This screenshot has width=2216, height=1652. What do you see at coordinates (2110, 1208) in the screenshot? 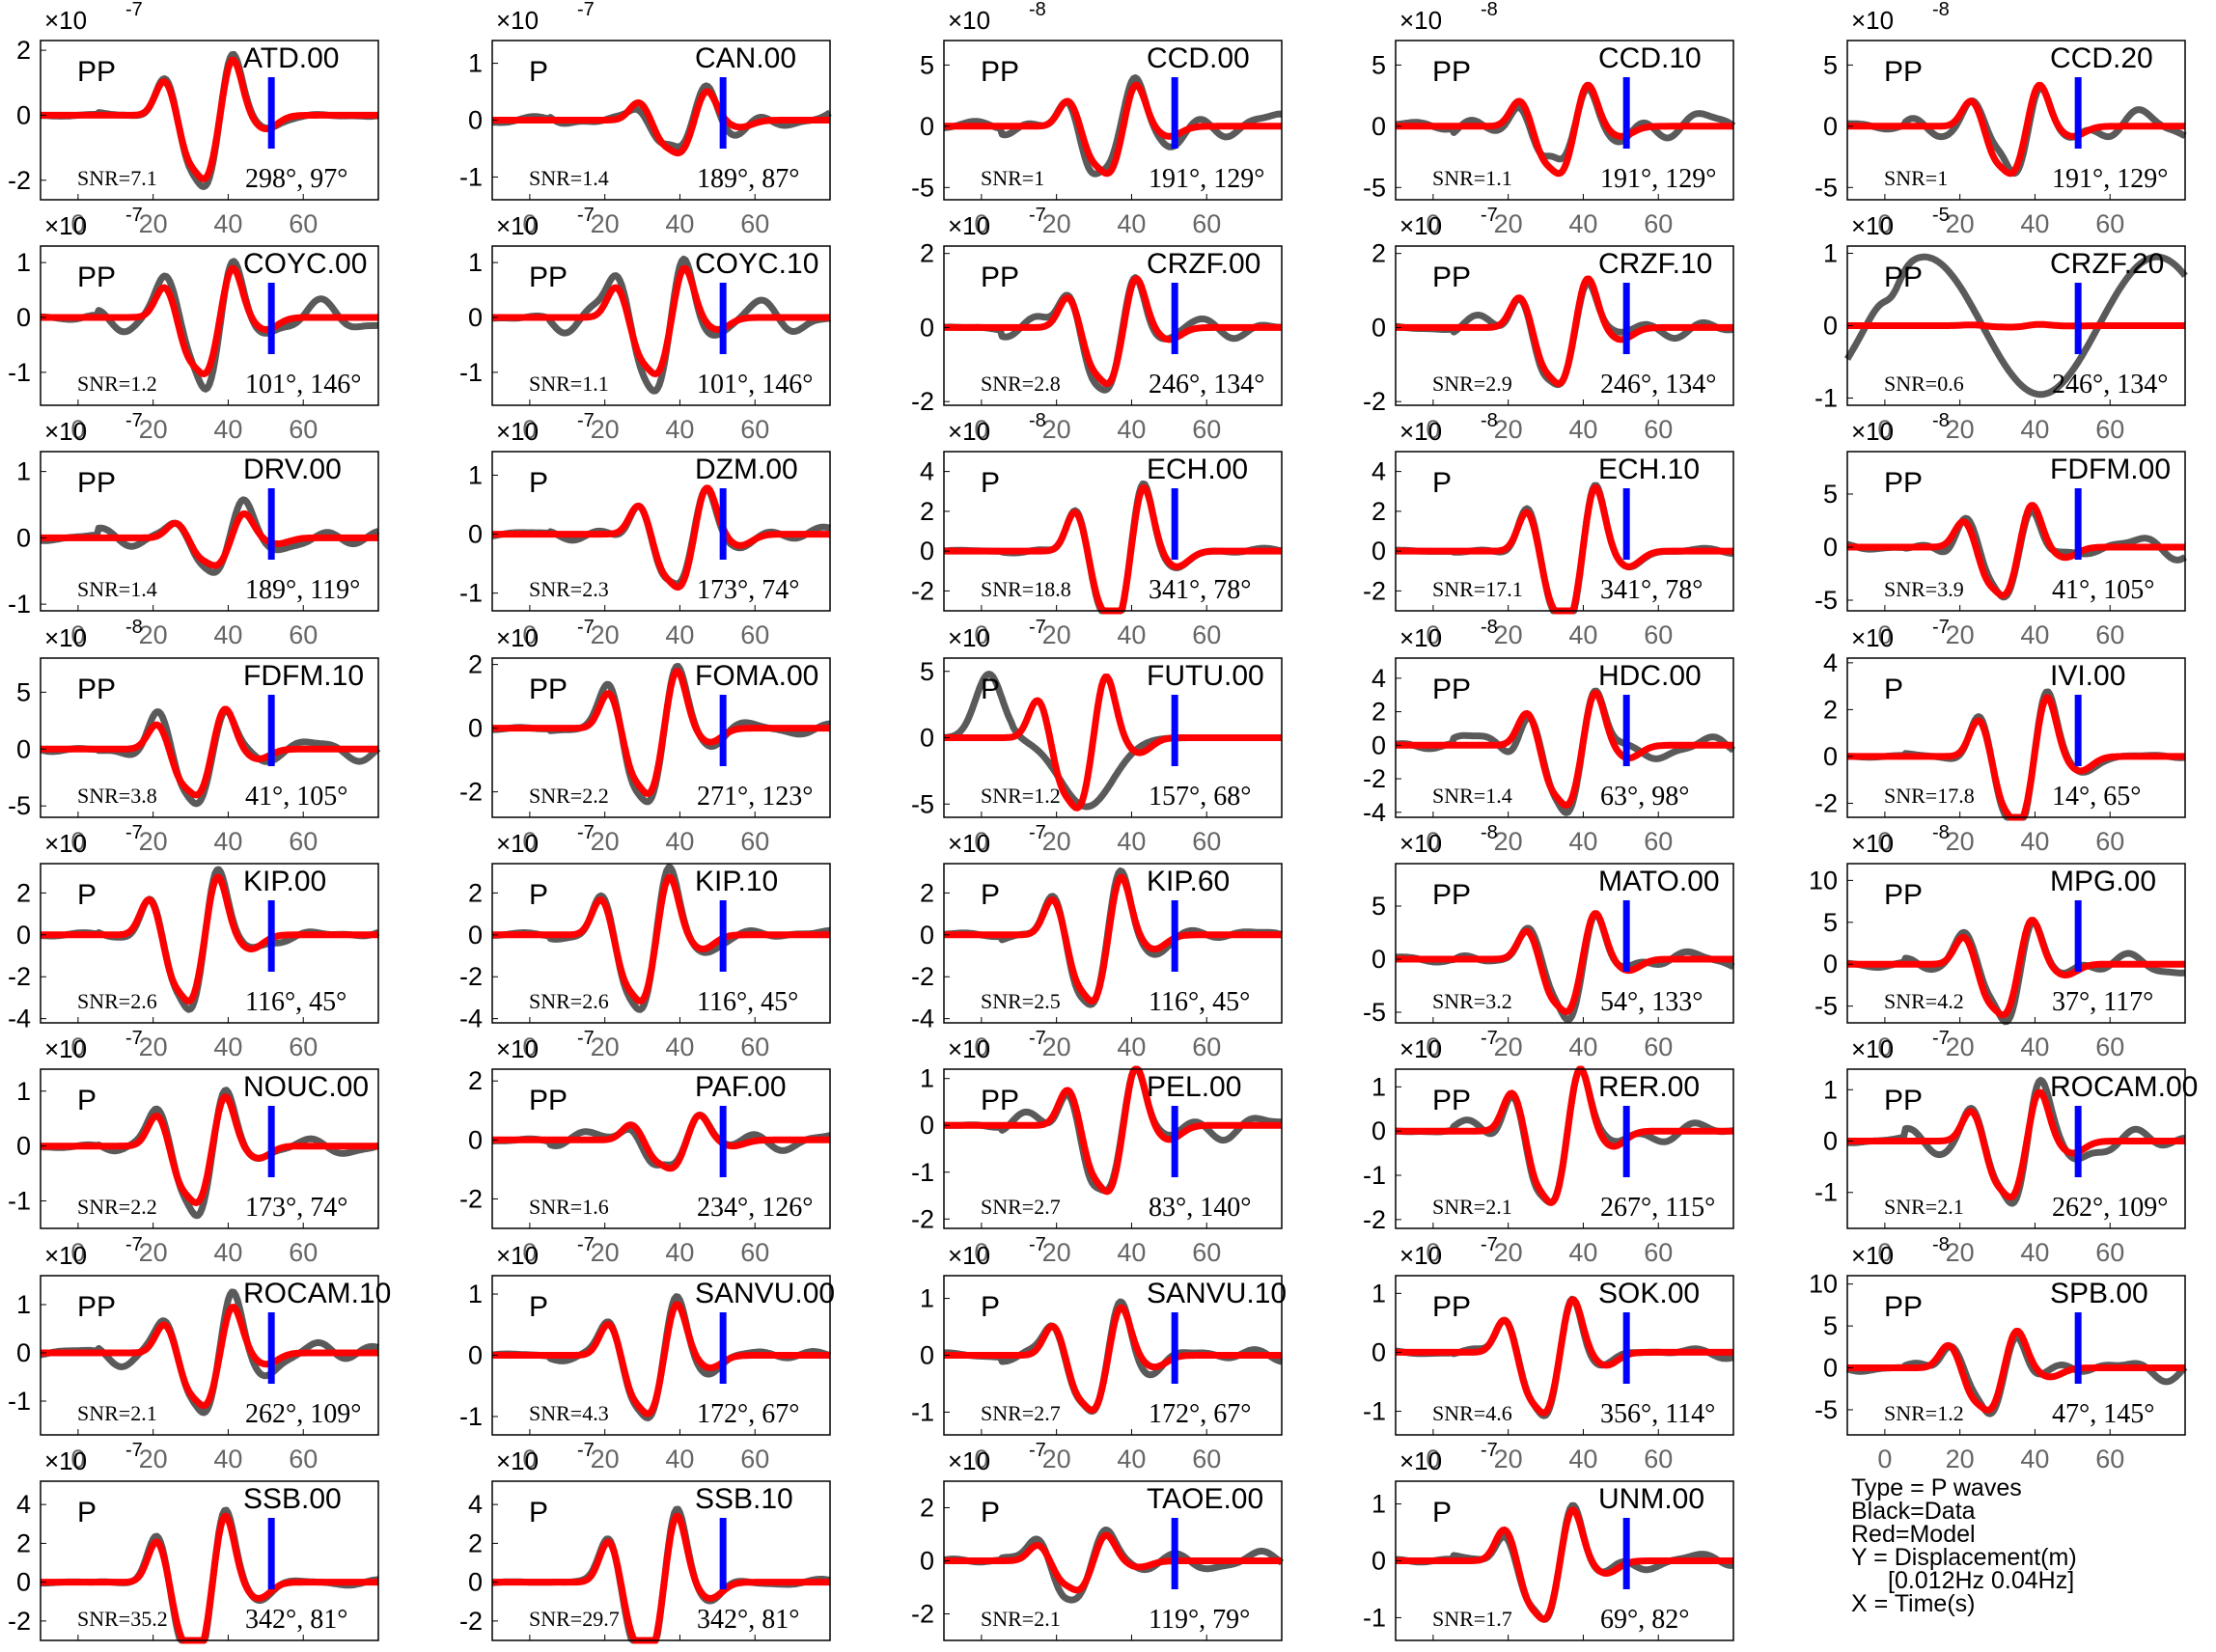
I see `angles-label: 262°, 109°` at bounding box center [2110, 1208].